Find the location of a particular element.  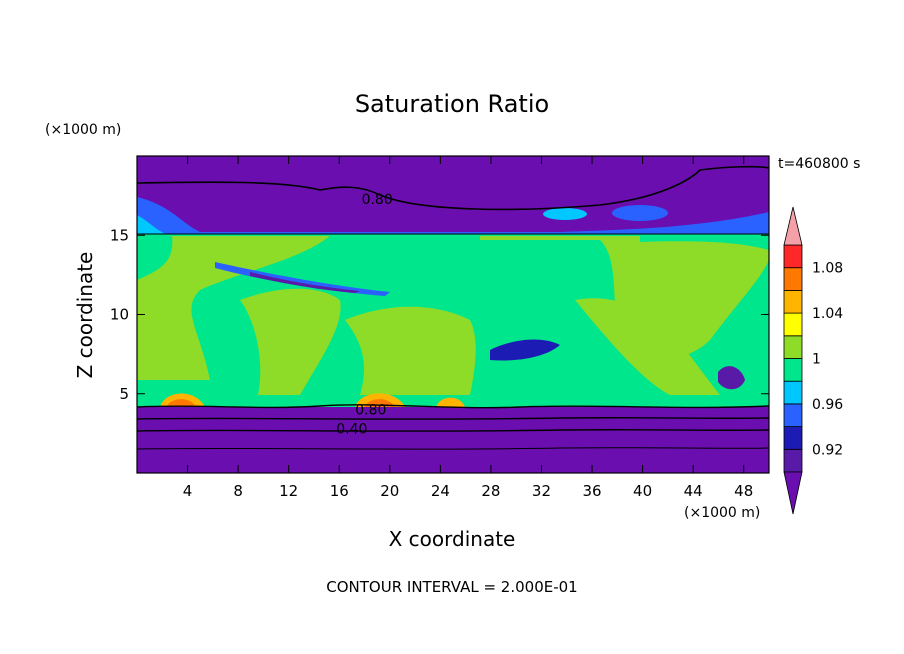

x-tick-label: 32 is located at coordinates (541, 491).